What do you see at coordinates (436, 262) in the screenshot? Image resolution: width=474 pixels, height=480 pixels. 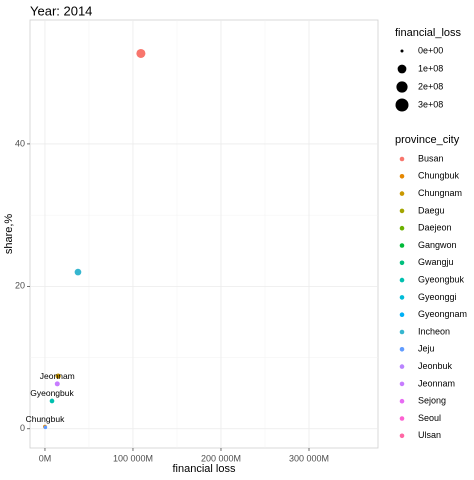 I see `color-legend-label: Gwangju` at bounding box center [436, 262].